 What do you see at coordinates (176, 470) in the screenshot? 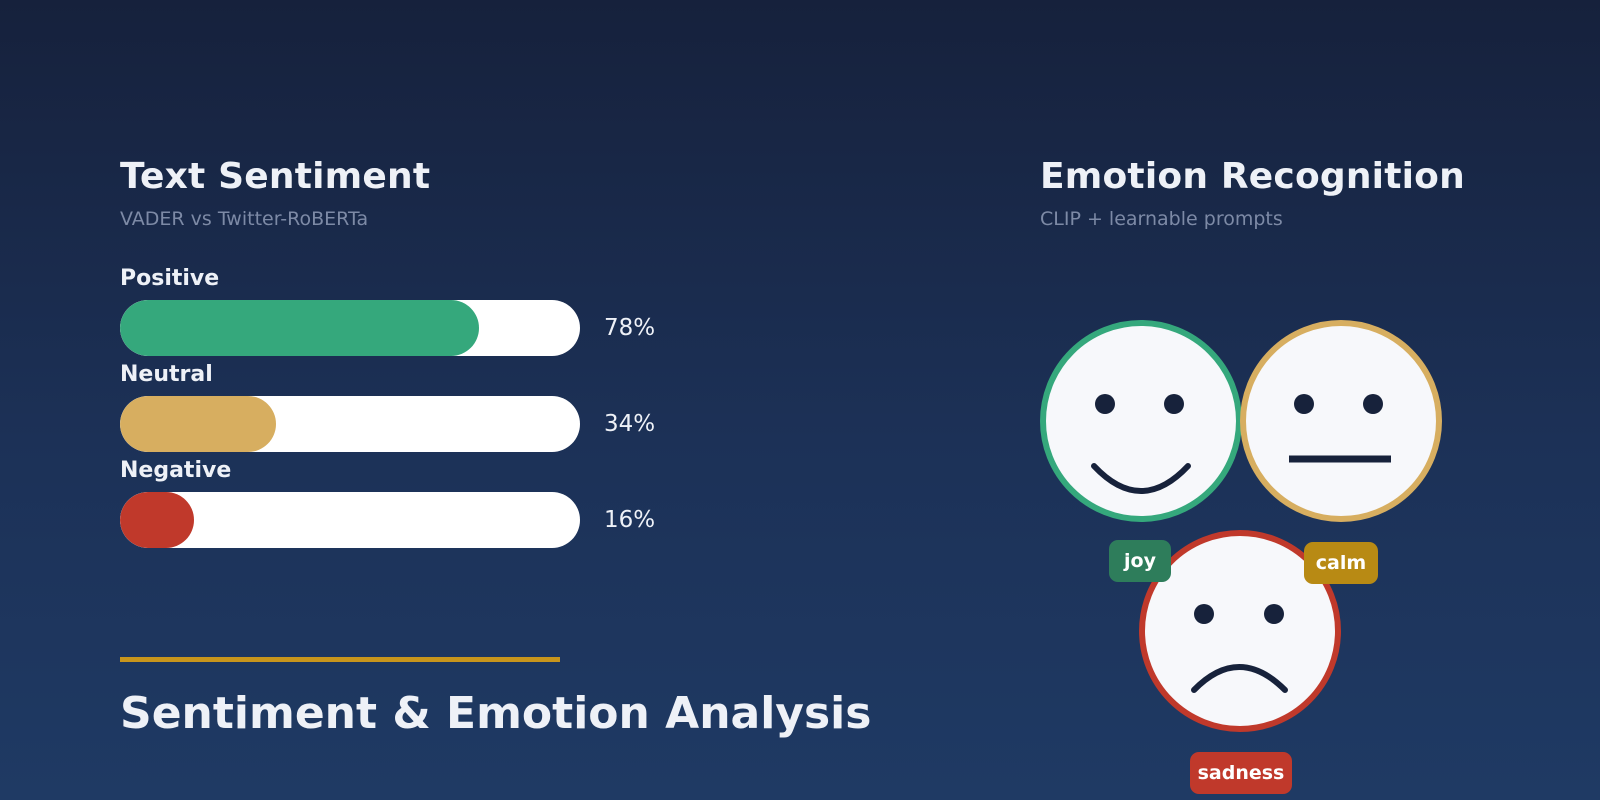
I see `bar-label-negative: Negative` at bounding box center [176, 470].